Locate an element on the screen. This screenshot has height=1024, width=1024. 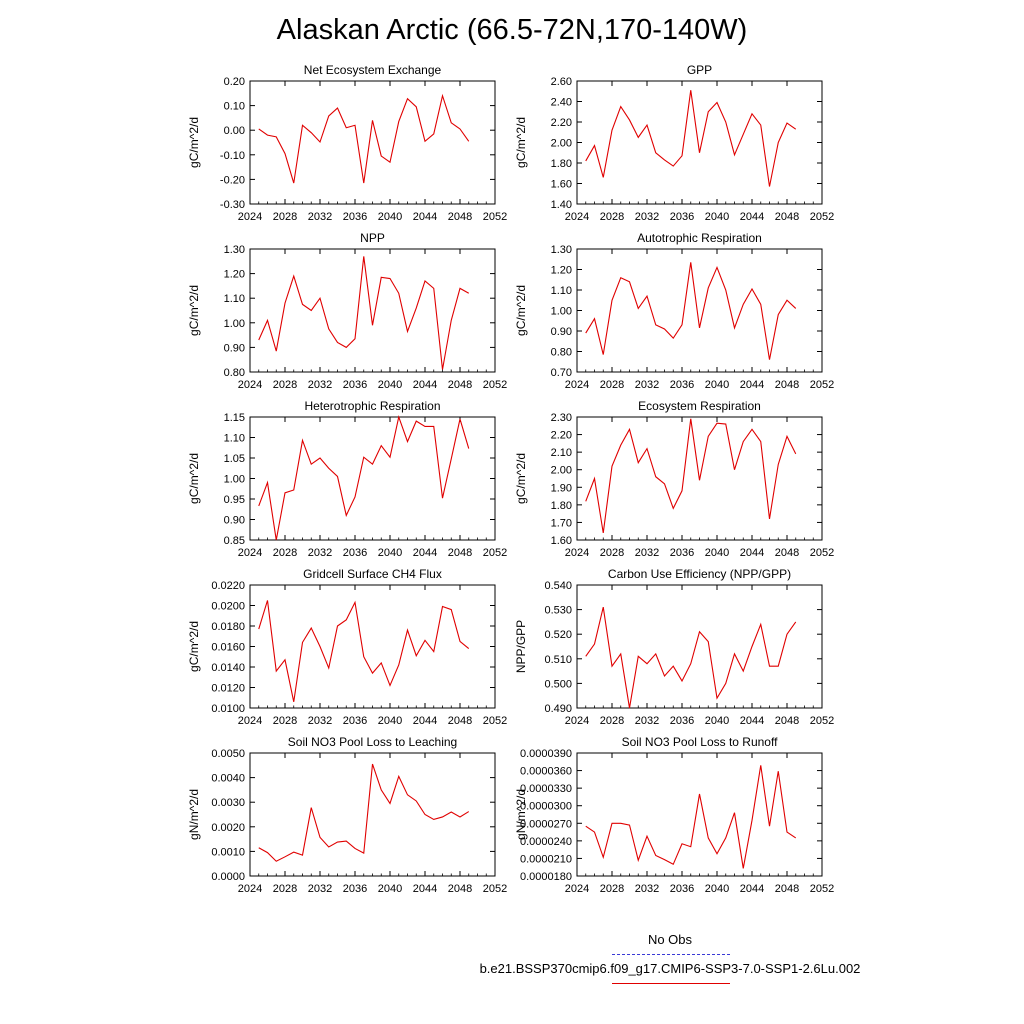
y-tick-label: 0.0020 is located at coordinates (228, 828).